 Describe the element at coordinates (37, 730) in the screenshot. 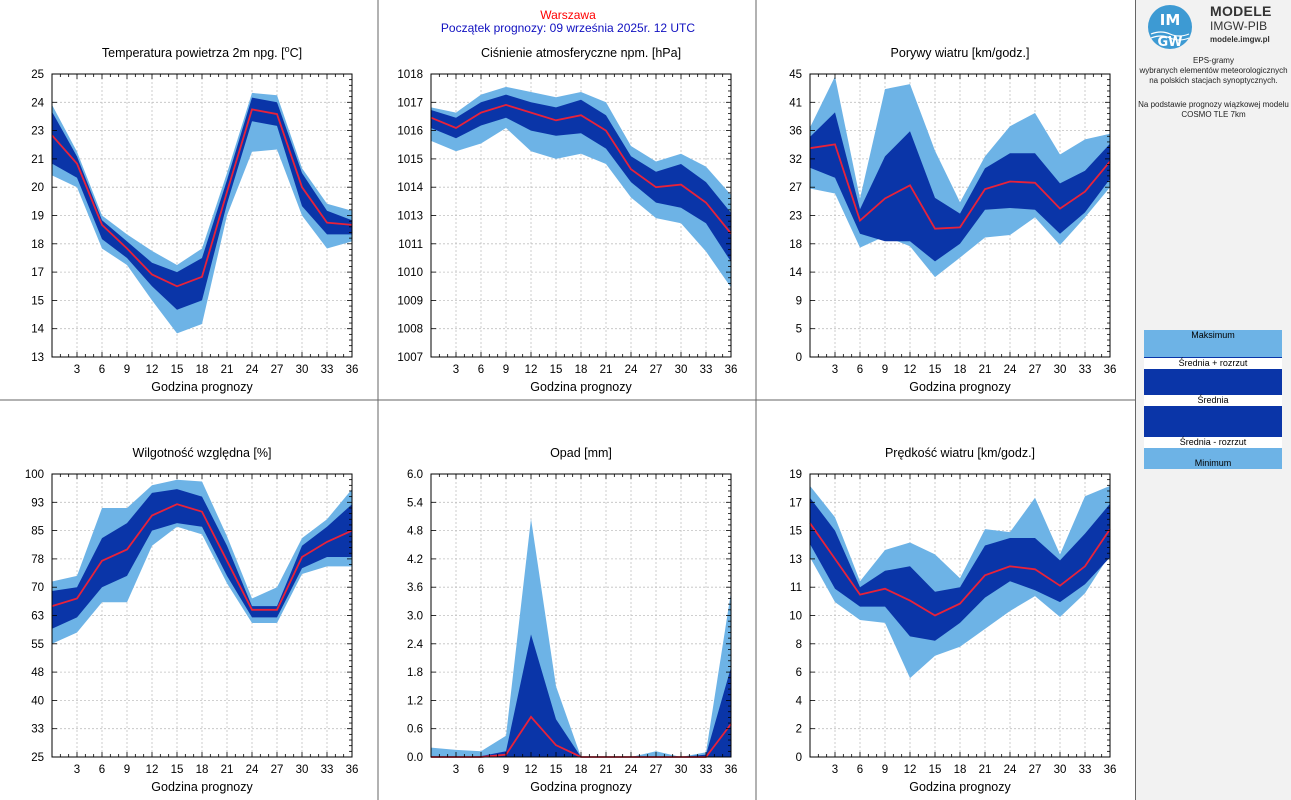

I see `y-tick-label: 33` at that location.